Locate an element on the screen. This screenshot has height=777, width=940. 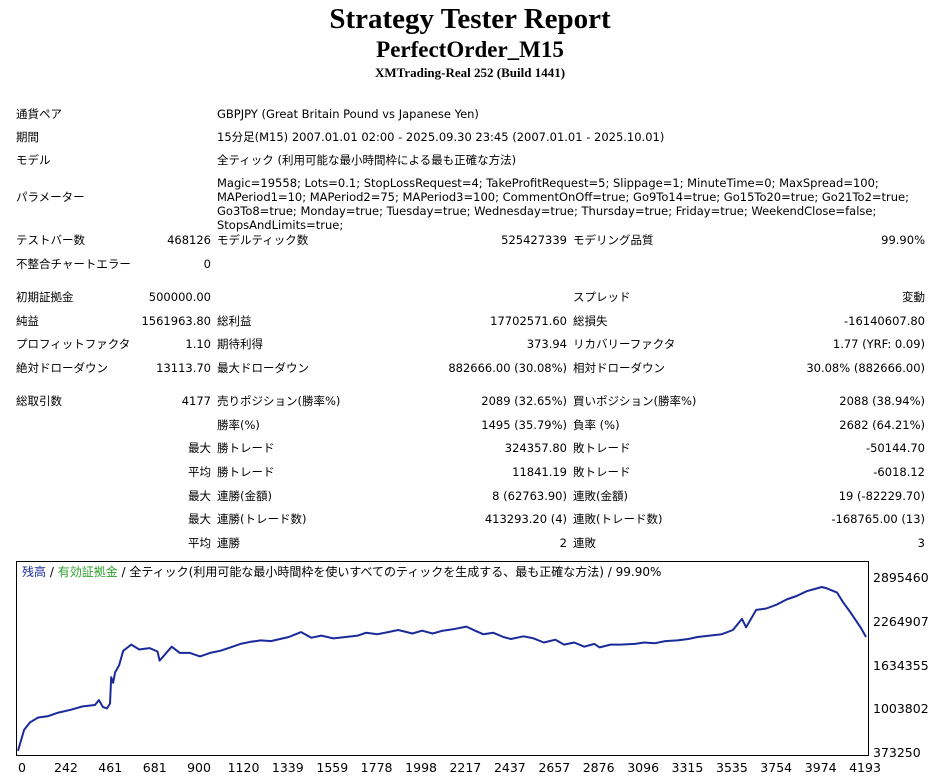
x-tick-label: 461 is located at coordinates (110, 767).